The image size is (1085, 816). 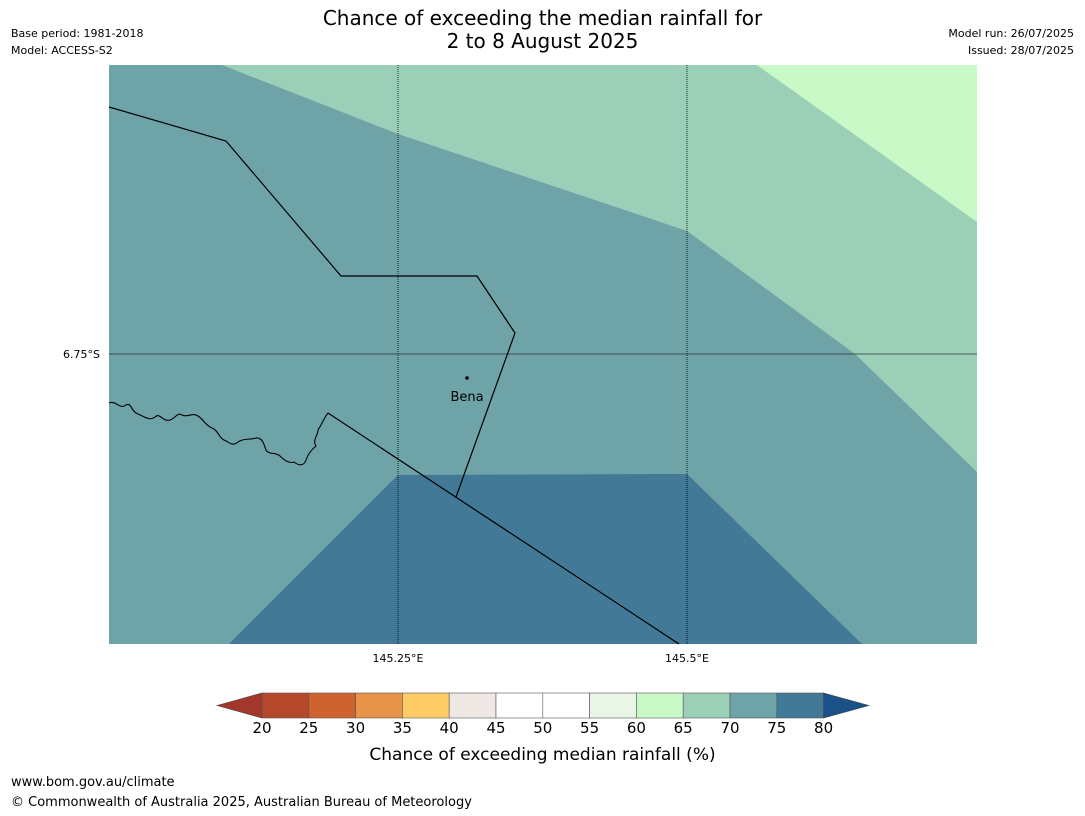 What do you see at coordinates (262, 728) in the screenshot?
I see `colorbar-tick-label: 20` at bounding box center [262, 728].